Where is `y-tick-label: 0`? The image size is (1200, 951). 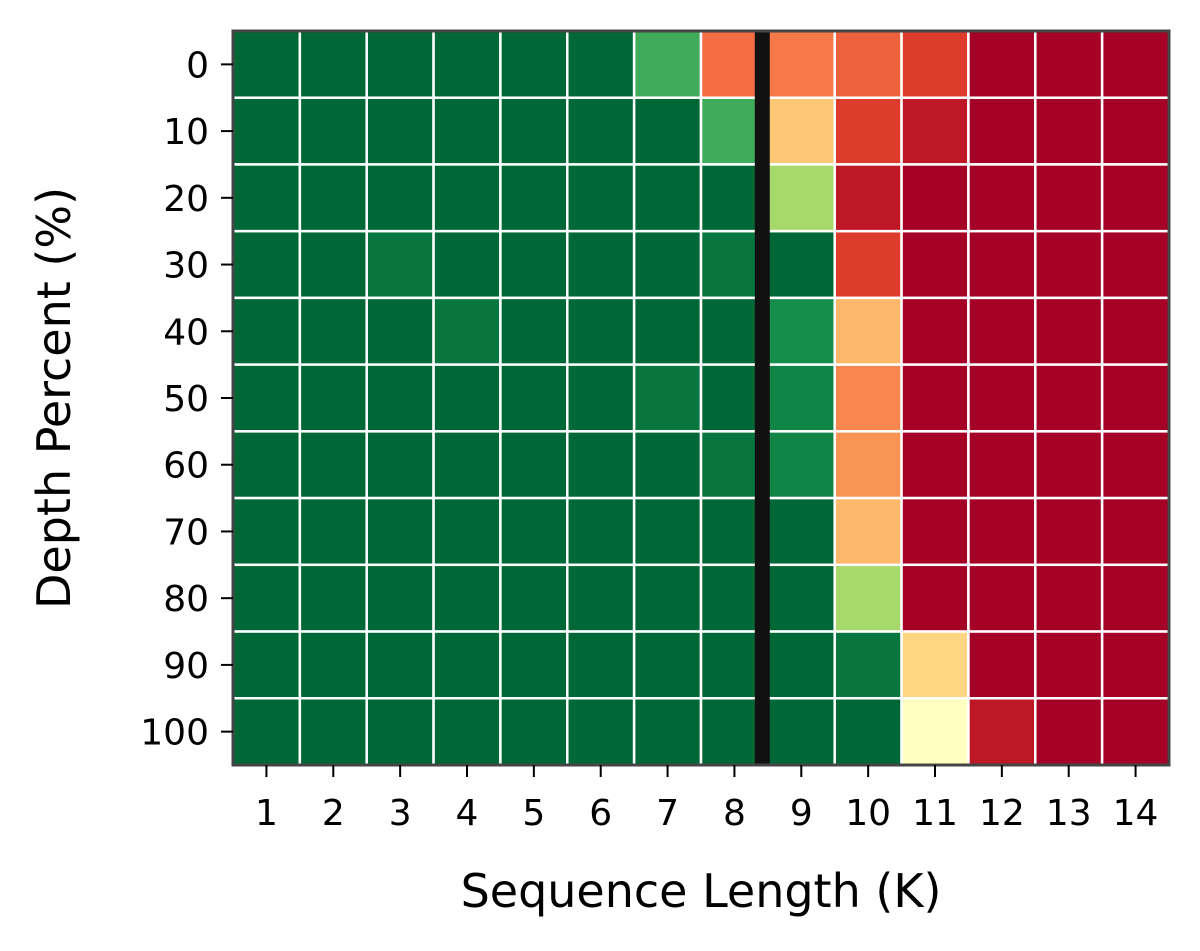 y-tick-label: 0 is located at coordinates (197, 65).